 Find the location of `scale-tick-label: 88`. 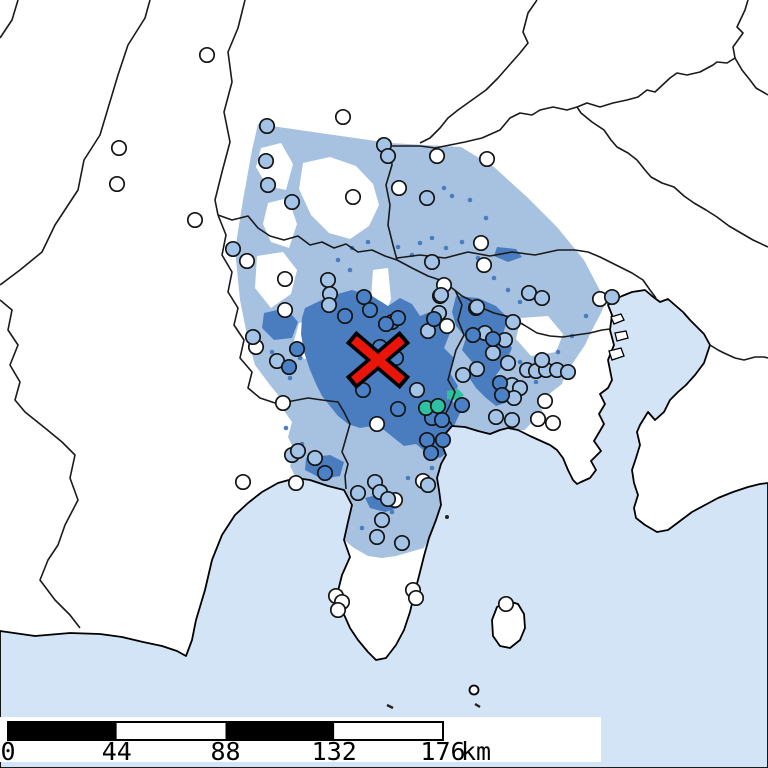

scale-tick-label: 88 is located at coordinates (225, 751).